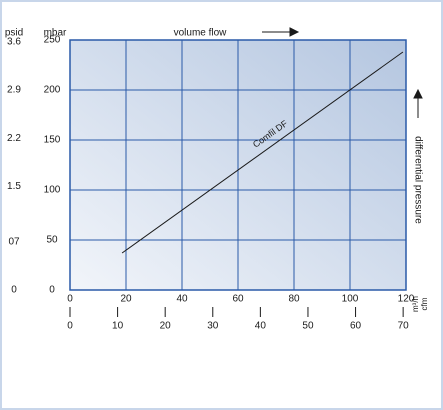 This screenshot has width=443, height=410. I want to click on x2-tick-label: 70, so click(404, 326).